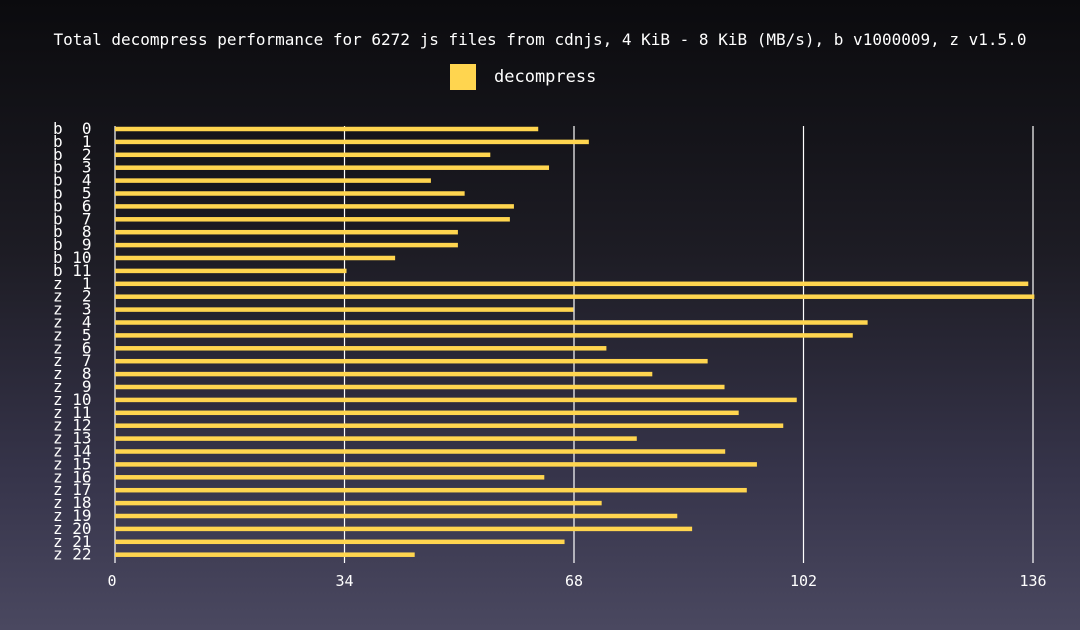  What do you see at coordinates (72, 476) in the screenshot?
I see `y-tick-label: z 16` at bounding box center [72, 476].